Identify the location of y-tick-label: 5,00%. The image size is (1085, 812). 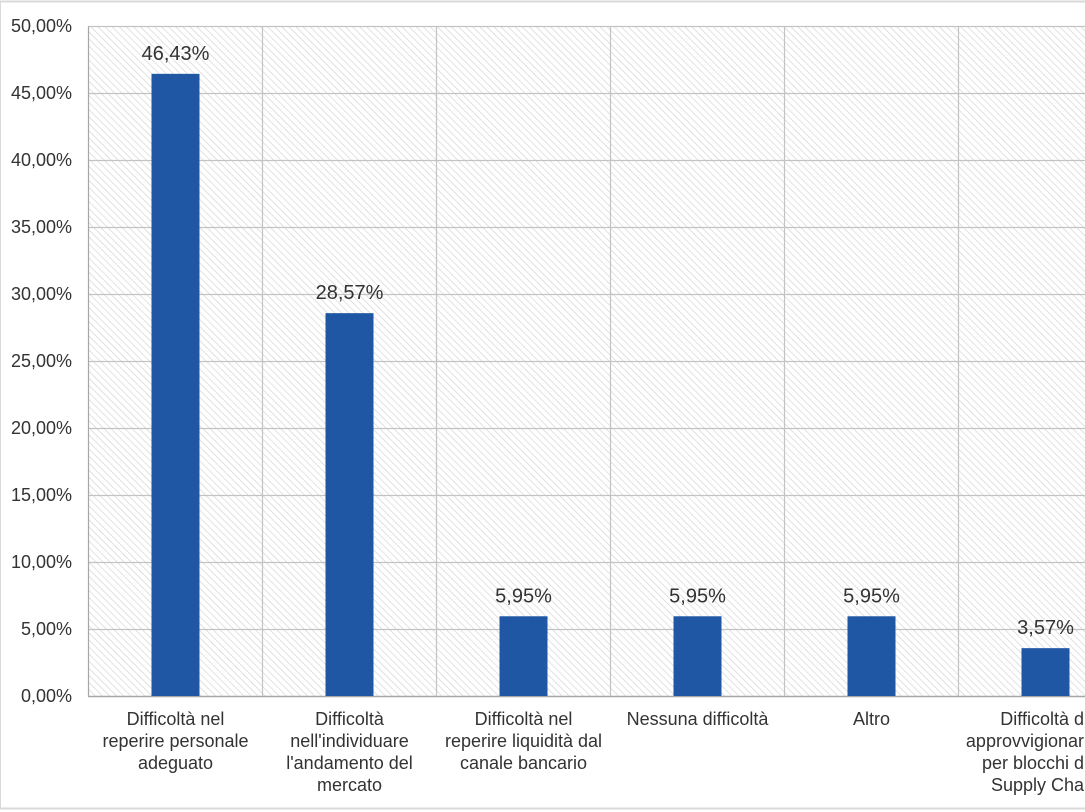
(46, 629).